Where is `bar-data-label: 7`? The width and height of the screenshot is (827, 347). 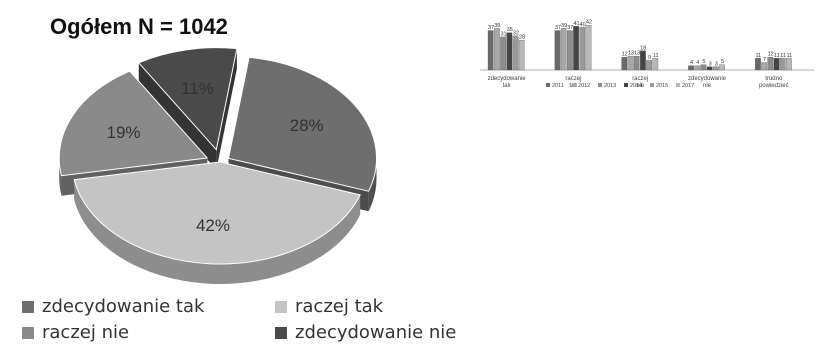
bar-data-label: 7 is located at coordinates (764, 60).